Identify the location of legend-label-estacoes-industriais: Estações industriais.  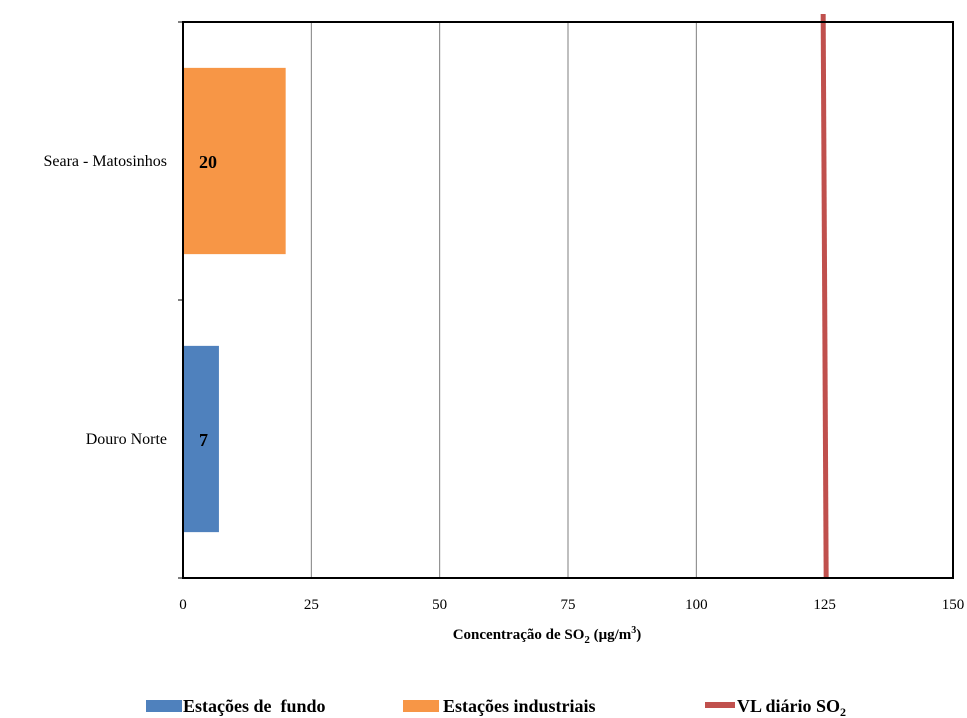
(519, 706).